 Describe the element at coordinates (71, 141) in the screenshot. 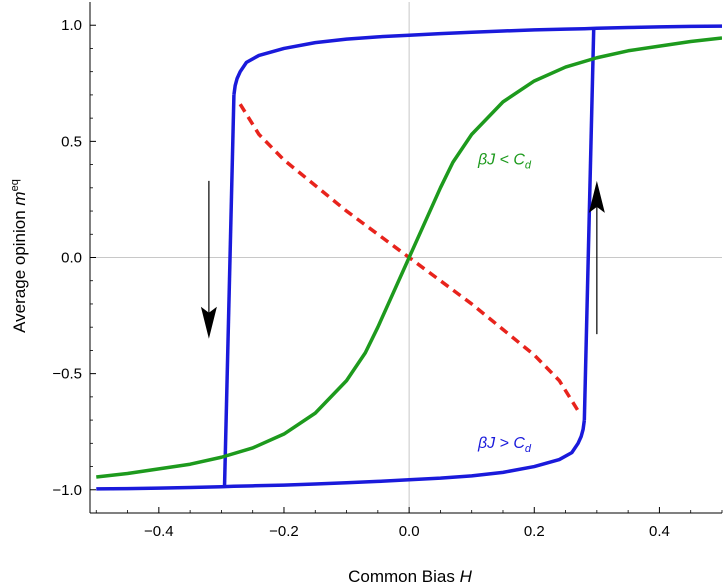

I see `y-tick-label: 0.5` at that location.